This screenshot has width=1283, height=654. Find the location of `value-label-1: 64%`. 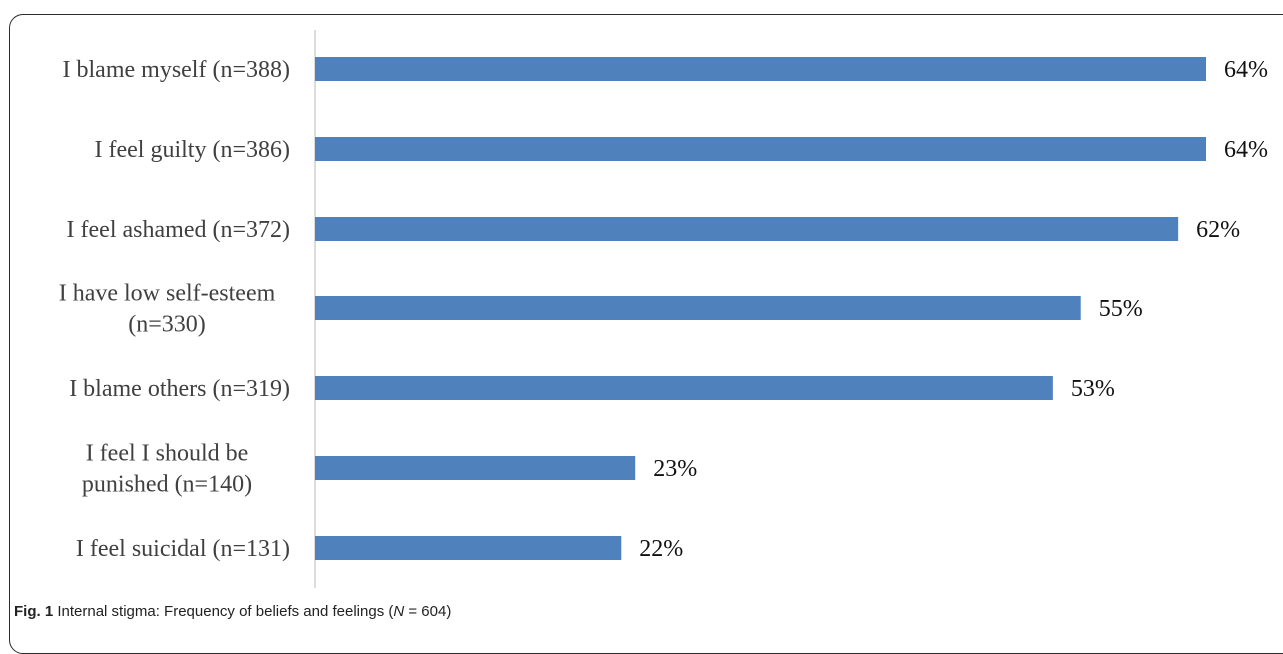

value-label-1: 64% is located at coordinates (1246, 150).